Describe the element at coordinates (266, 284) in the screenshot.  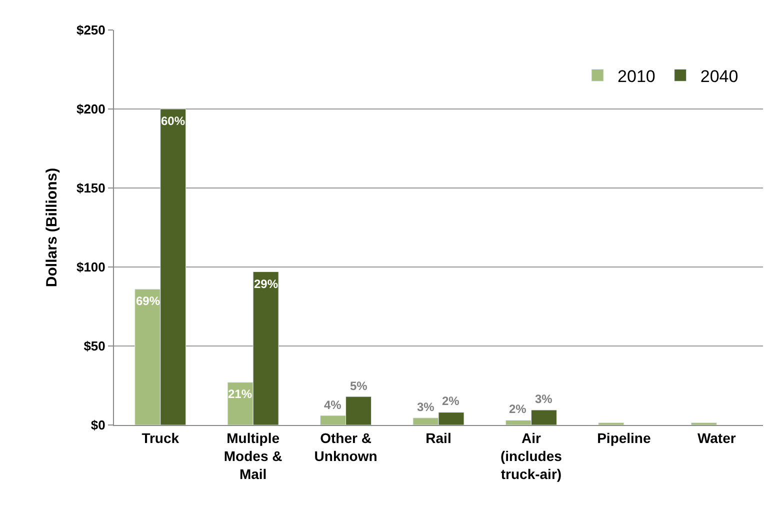
I see `annotation: 29%` at that location.